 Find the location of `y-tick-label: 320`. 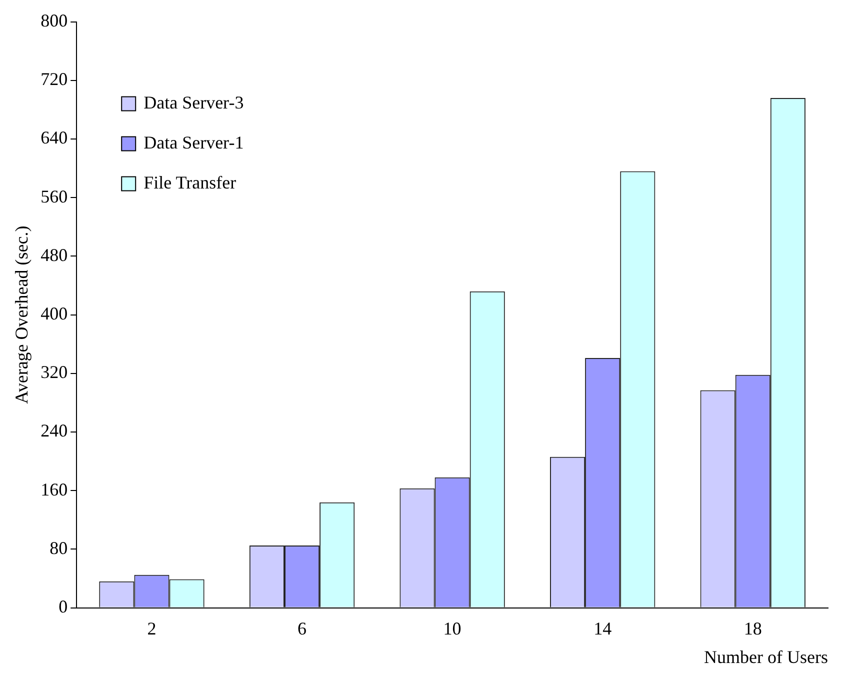

y-tick-label: 320 is located at coordinates (54, 372).